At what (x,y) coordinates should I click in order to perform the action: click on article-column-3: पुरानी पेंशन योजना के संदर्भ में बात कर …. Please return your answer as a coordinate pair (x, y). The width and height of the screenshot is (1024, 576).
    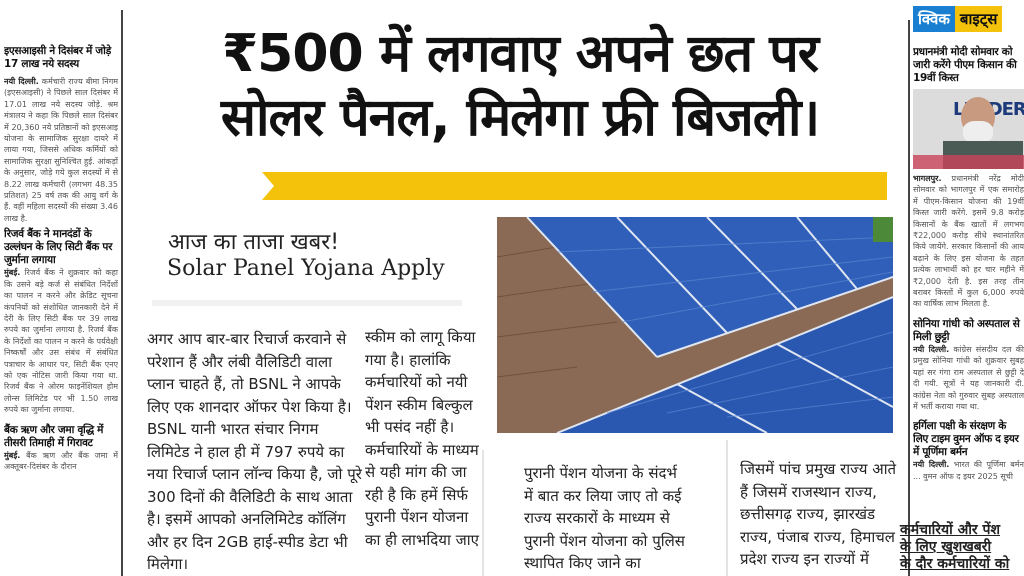
    Looking at the image, I should click on (604, 518).